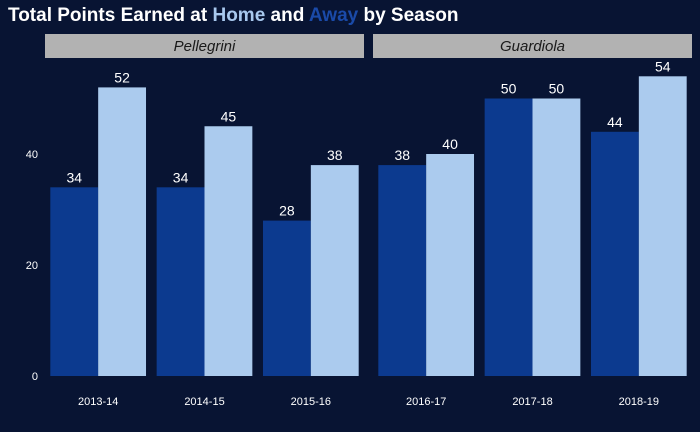 This screenshot has width=700, height=432. What do you see at coordinates (204, 402) in the screenshot?
I see `x-tick-label: 2014-15` at bounding box center [204, 402].